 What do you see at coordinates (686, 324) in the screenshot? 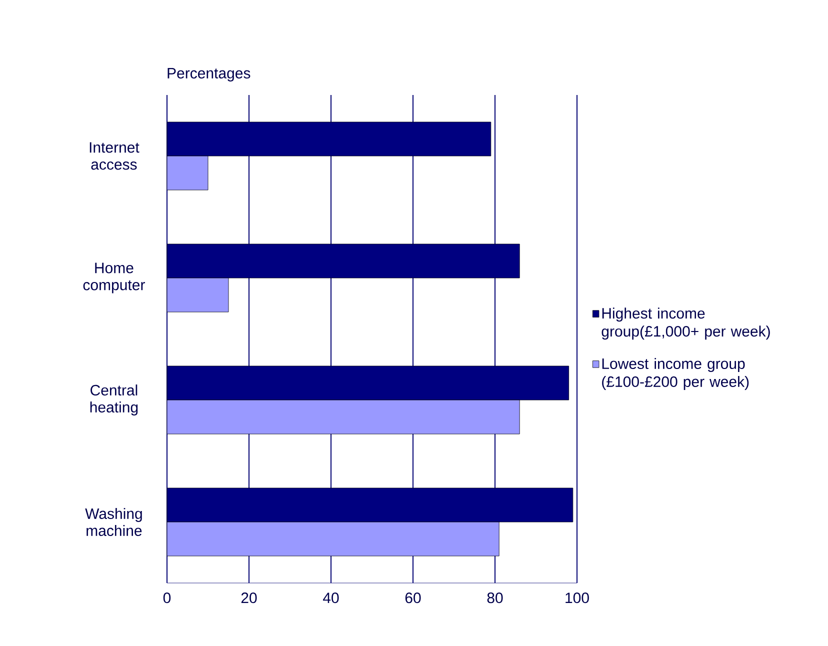
I see `legend-label: Highest income group(£1,000+ per week)` at bounding box center [686, 324].